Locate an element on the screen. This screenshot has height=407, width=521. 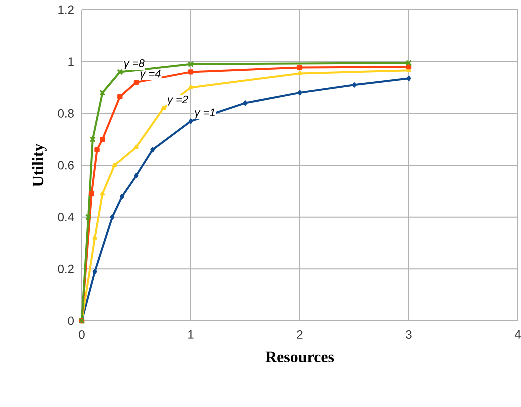
y-axis-title: Utility is located at coordinates (39, 165).